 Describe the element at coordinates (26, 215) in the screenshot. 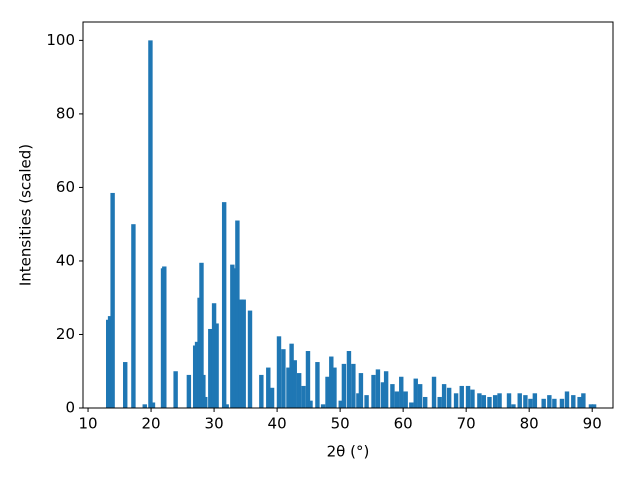

I see `y-axis-label: Intensities (scaled)` at that location.